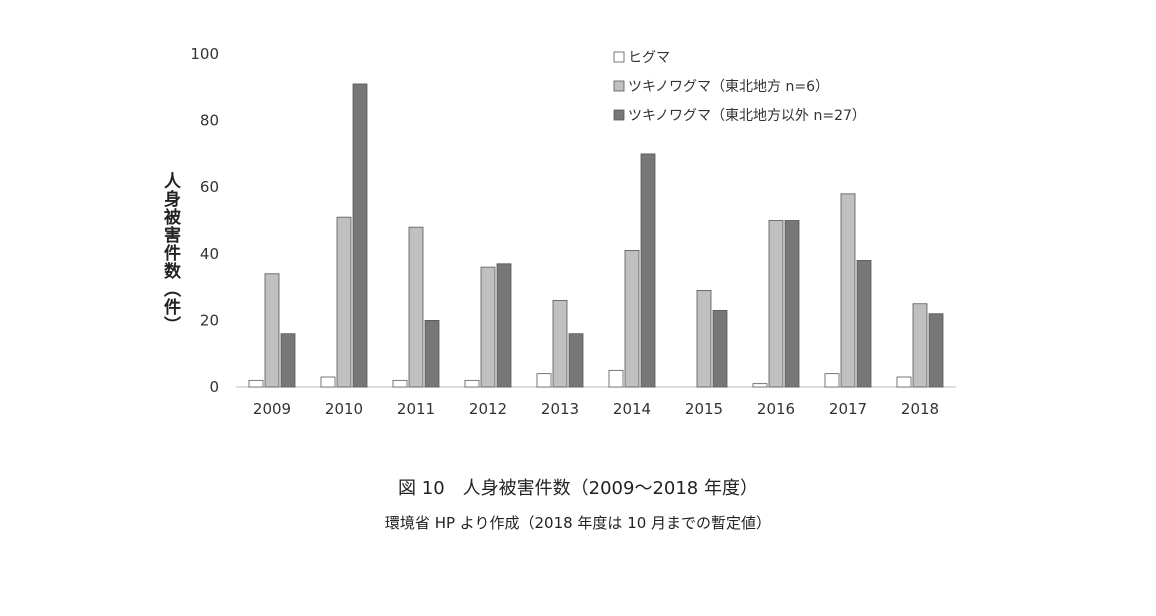 This screenshot has width=1156, height=616. Describe the element at coordinates (272, 409) in the screenshot. I see `x-tick-label: 2009` at that location.